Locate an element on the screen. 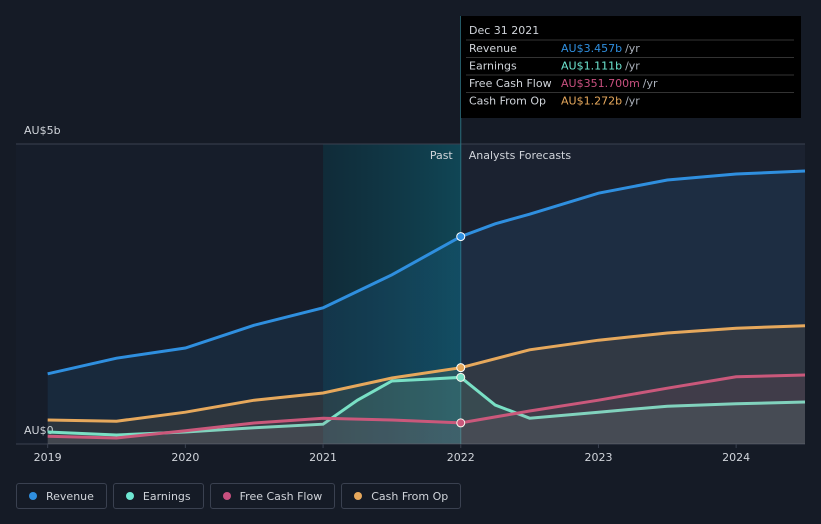  tooltip-value: AU$351.700m/yr is located at coordinates (609, 83).